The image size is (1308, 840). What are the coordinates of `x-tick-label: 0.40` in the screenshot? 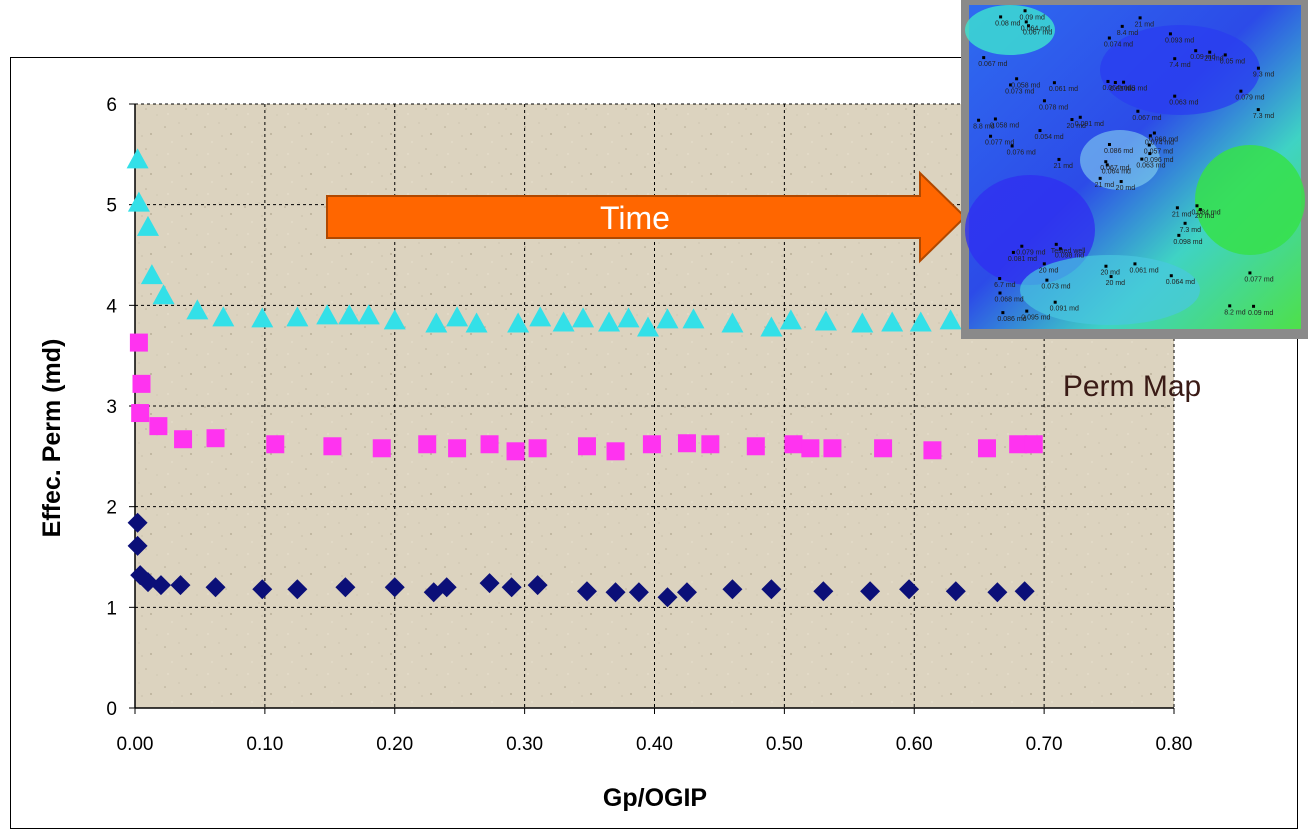 It's located at (654, 744).